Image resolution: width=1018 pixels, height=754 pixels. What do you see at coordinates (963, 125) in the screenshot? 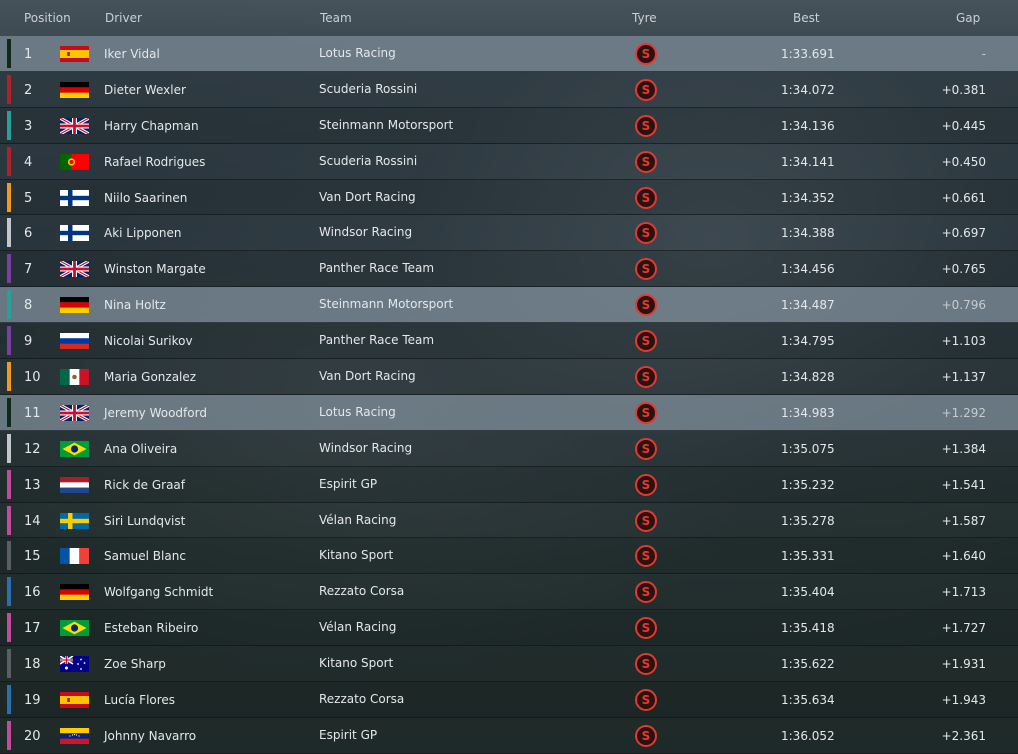
I see `gap-to-leader: +0.445` at bounding box center [963, 125].